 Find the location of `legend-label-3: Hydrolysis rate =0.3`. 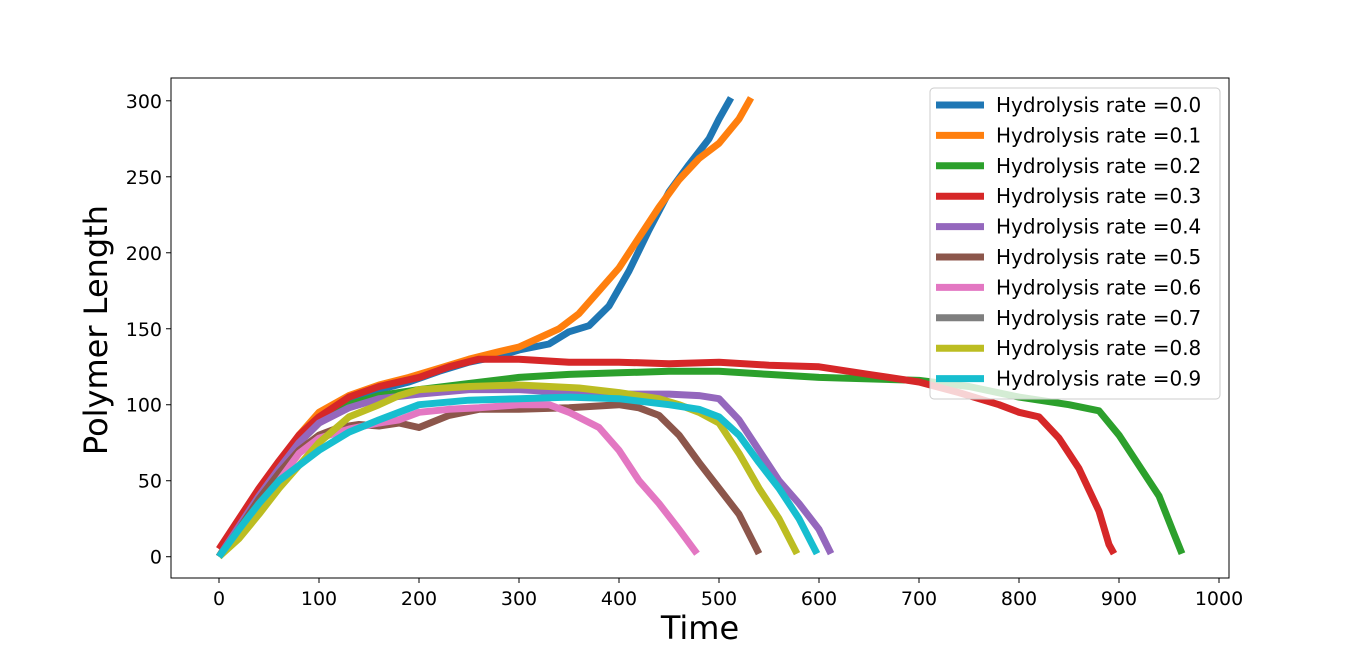

legend-label-3: Hydrolysis rate =0.3 is located at coordinates (1098, 196).